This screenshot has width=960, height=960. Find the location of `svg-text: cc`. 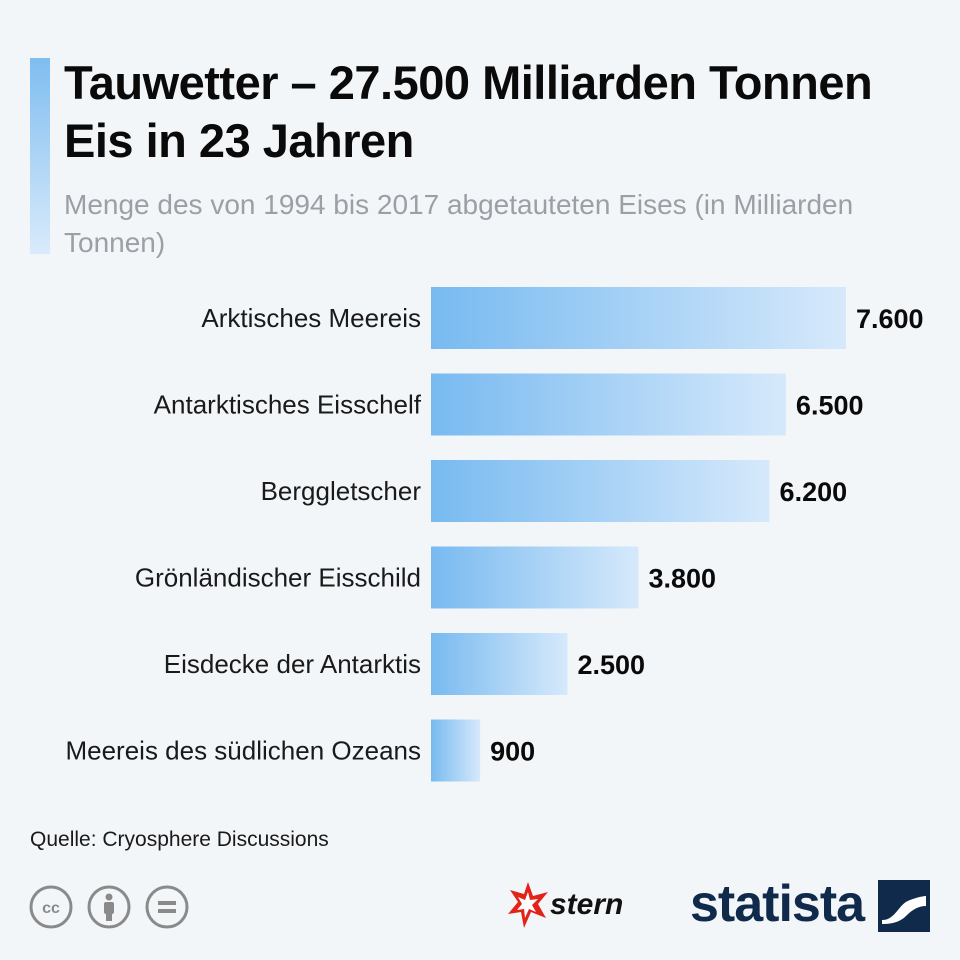

svg-text: cc is located at coordinates (51, 908).